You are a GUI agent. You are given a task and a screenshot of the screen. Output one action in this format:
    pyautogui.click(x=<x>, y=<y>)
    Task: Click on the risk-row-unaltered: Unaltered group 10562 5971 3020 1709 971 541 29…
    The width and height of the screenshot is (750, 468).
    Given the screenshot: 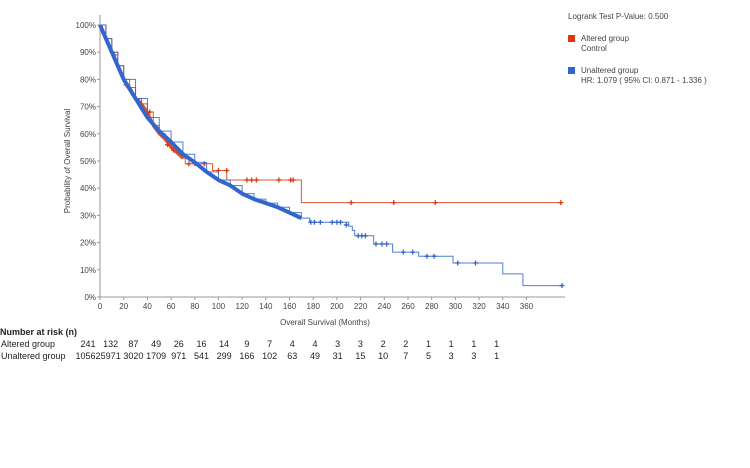 What is the action you would take?
    pyautogui.click(x=300, y=357)
    